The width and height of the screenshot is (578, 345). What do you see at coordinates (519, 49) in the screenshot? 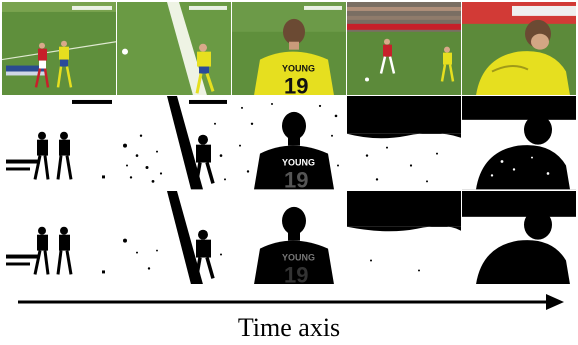
I see `frame-5-original` at bounding box center [519, 49].